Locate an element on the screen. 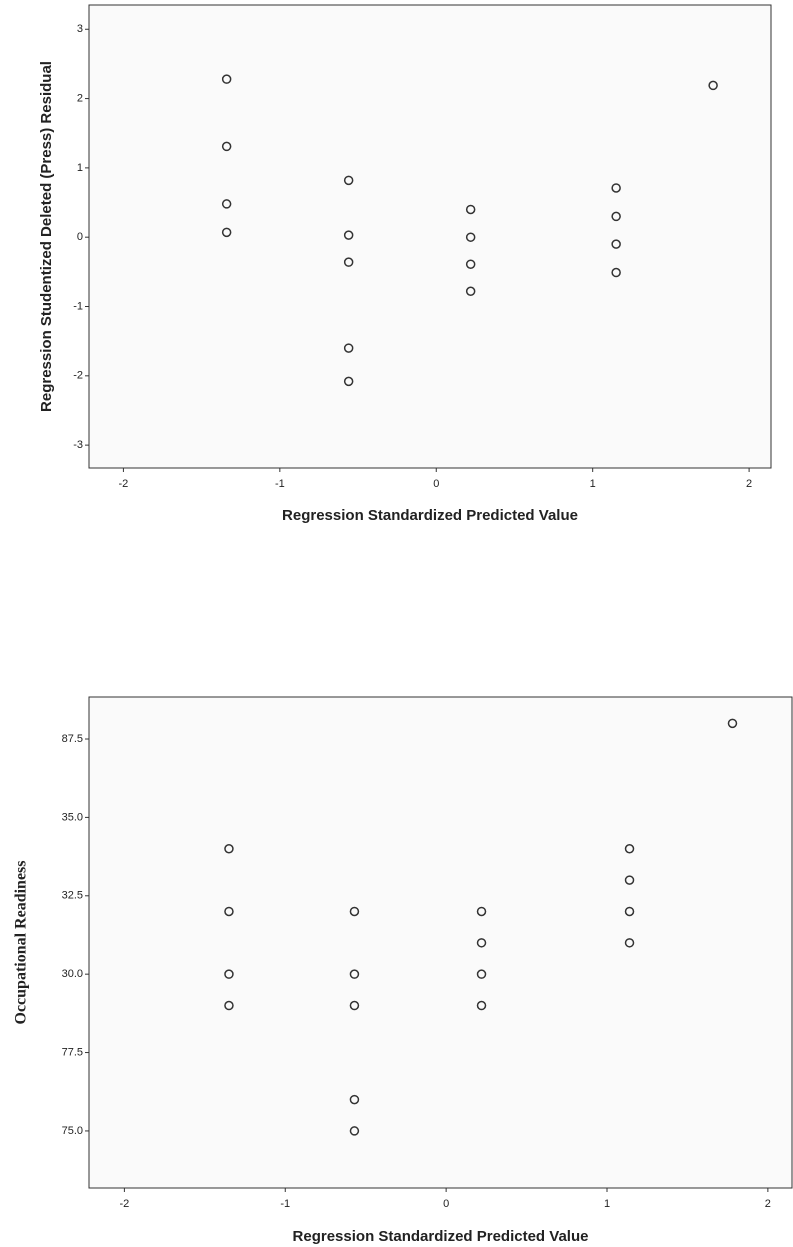 This screenshot has height=1247, width=793. y-tick-label: 30.0 is located at coordinates (72, 974).